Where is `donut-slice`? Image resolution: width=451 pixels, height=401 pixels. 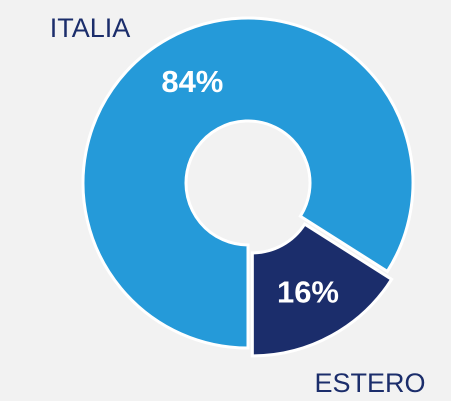
donut-slice is located at coordinates (322, 290).